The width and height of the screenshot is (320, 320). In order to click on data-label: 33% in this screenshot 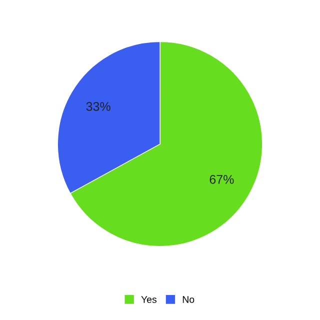, I will do `click(98, 106)`.